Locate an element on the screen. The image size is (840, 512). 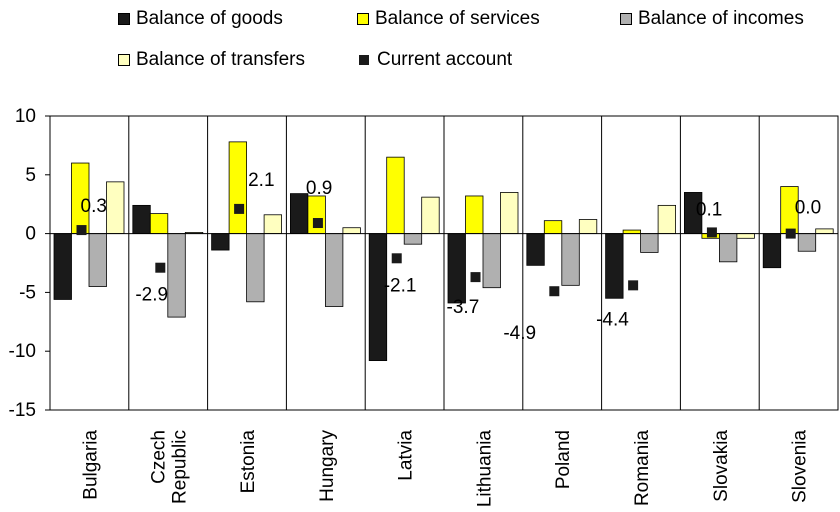
current-account-data-label: 0.3 is located at coordinates (94, 206).